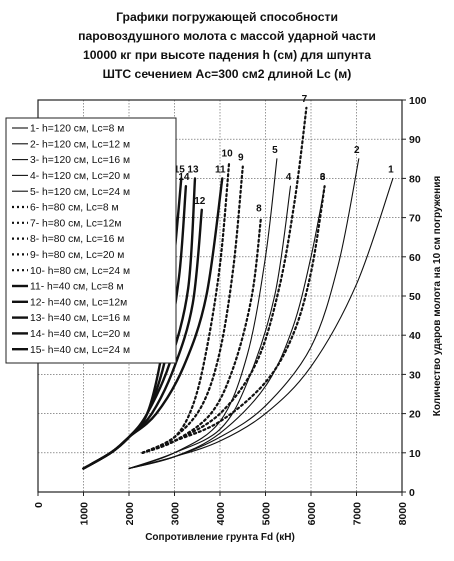  I want to click on legend-entry: 11- h=40 см, Lc=8 м, so click(77, 287).